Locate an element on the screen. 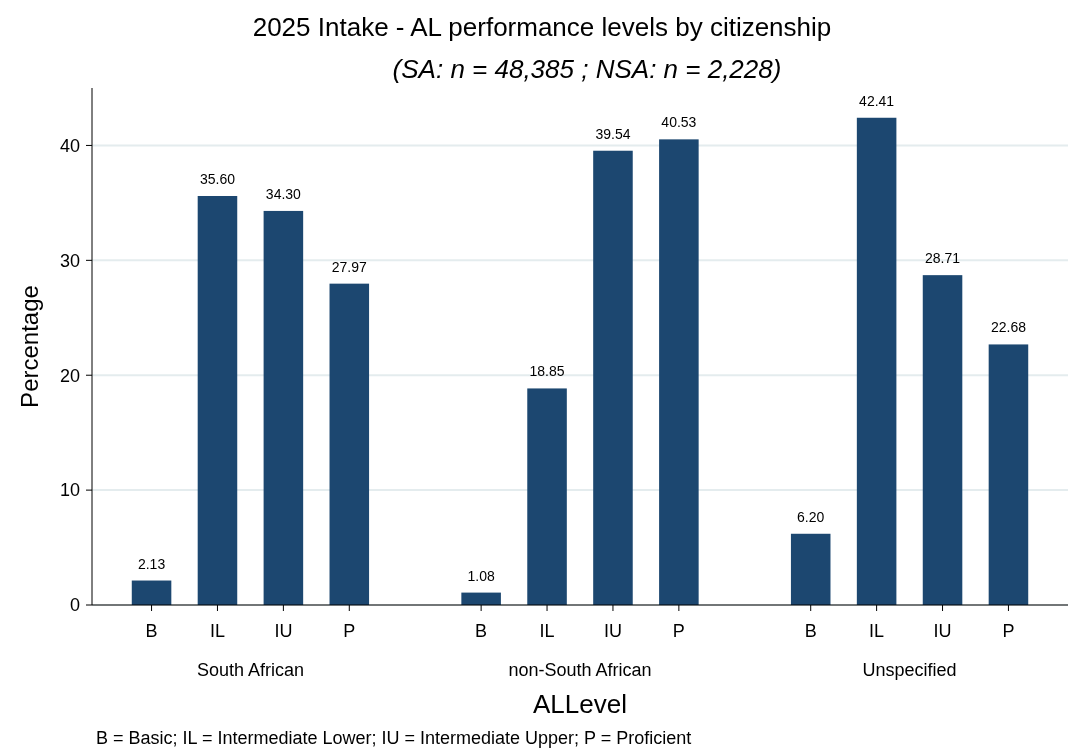 This screenshot has width=1073, height=752. data-label: 27.97 is located at coordinates (349, 266).